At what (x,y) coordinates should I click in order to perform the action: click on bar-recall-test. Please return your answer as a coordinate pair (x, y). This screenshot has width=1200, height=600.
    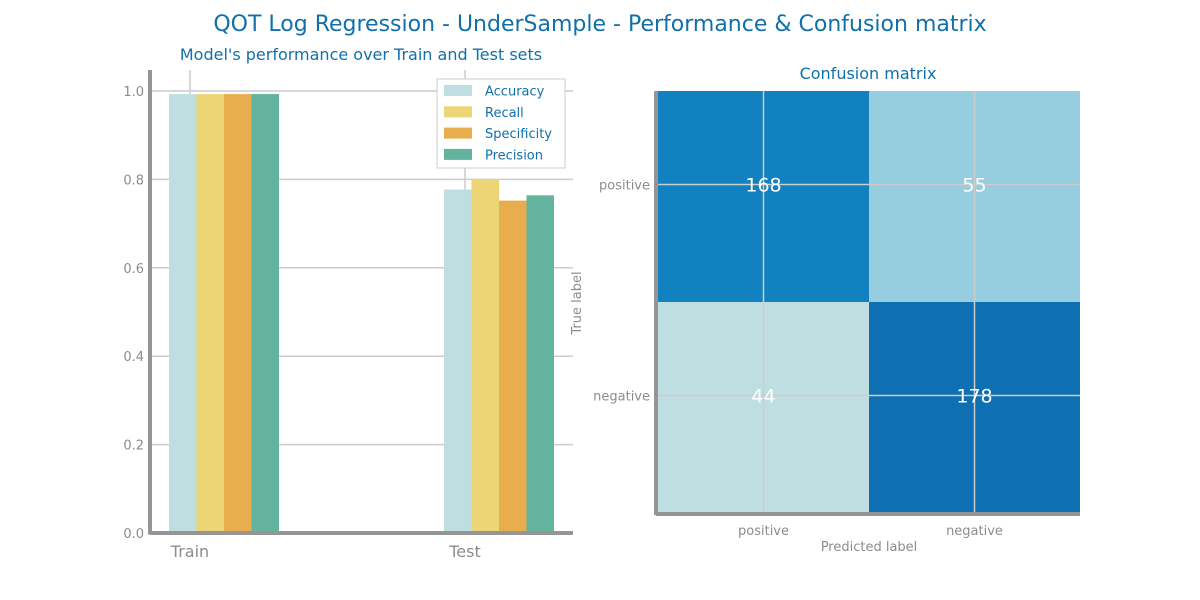
    Looking at the image, I should click on (485, 356).